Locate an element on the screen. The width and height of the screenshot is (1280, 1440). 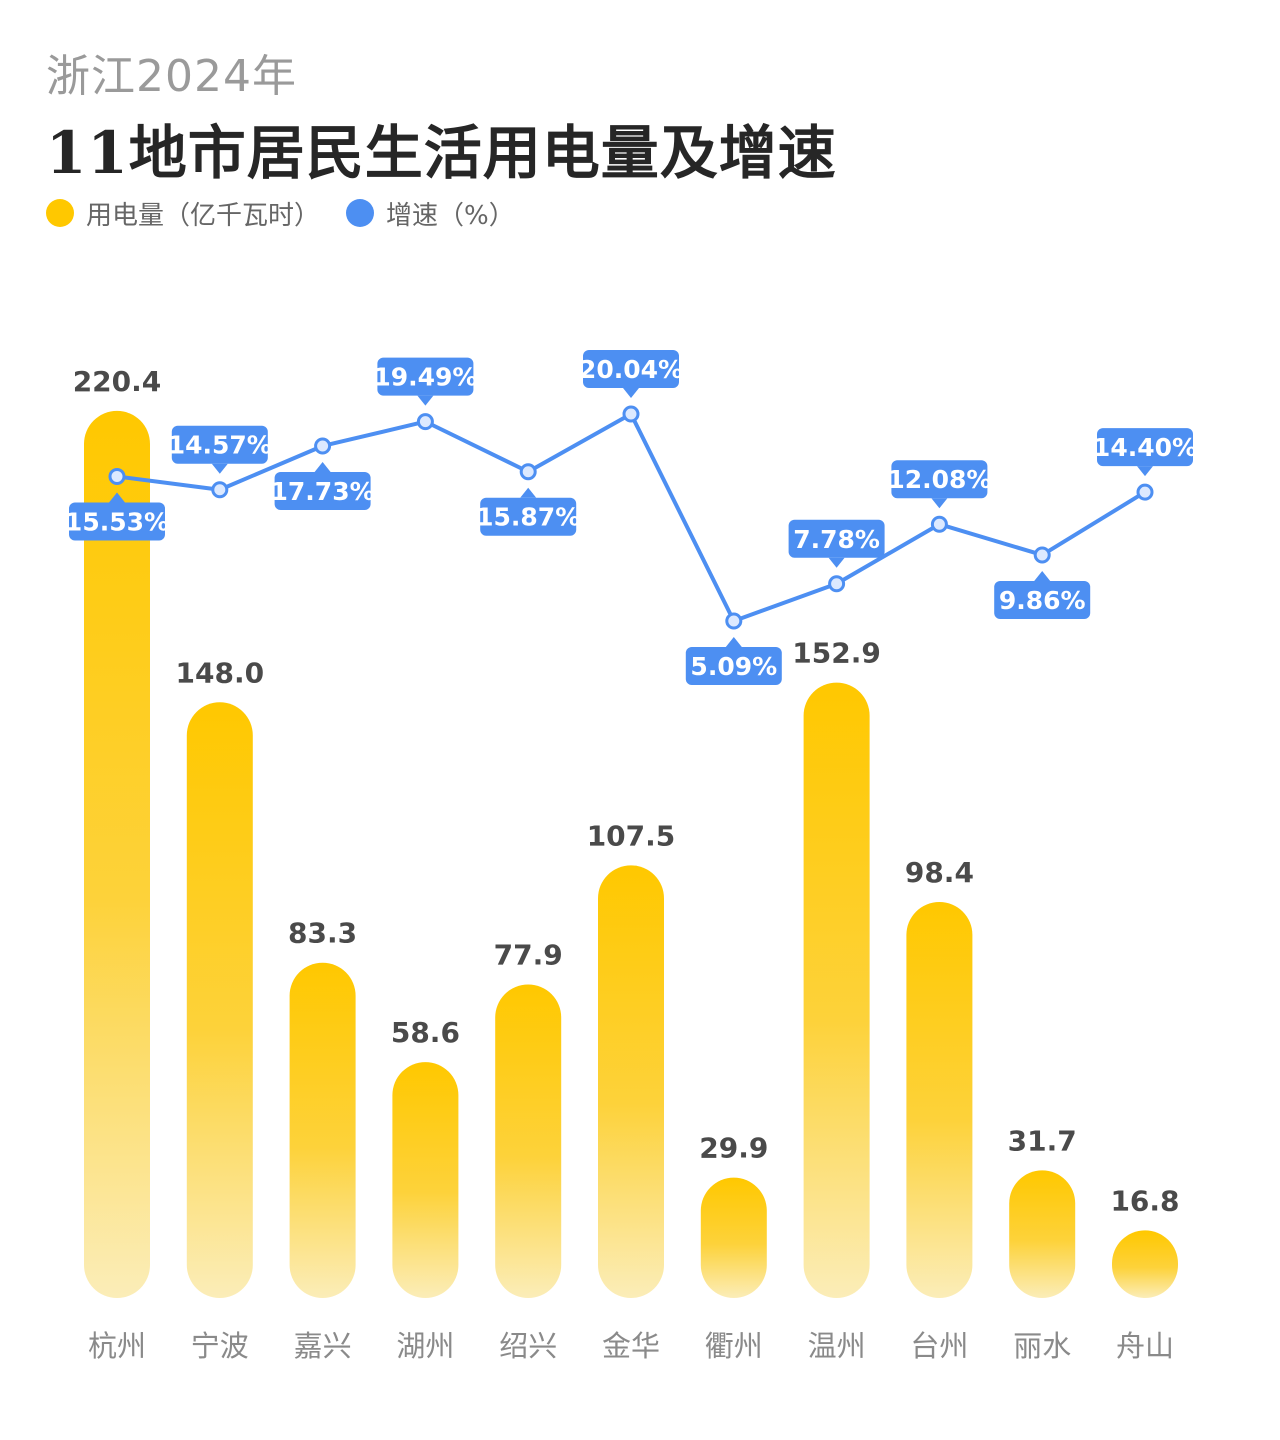
growth-label-text: 20.04% is located at coordinates (631, 369).